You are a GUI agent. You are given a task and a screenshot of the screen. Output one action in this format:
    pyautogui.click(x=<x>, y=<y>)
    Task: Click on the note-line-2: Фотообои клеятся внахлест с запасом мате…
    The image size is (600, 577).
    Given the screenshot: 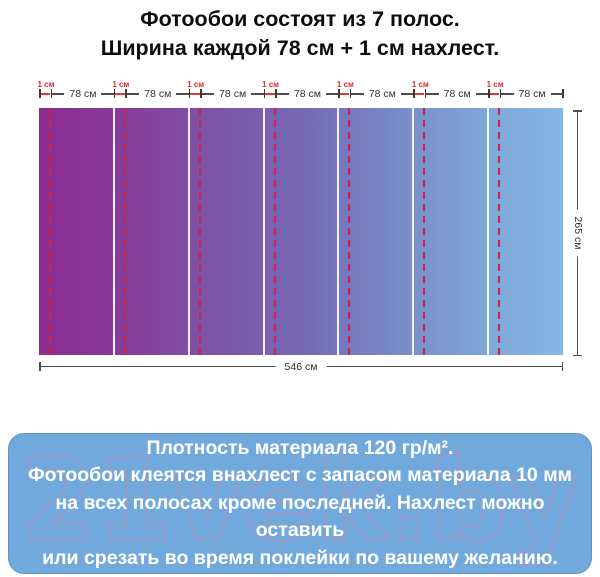 What is the action you would take?
    pyautogui.click(x=300, y=475)
    